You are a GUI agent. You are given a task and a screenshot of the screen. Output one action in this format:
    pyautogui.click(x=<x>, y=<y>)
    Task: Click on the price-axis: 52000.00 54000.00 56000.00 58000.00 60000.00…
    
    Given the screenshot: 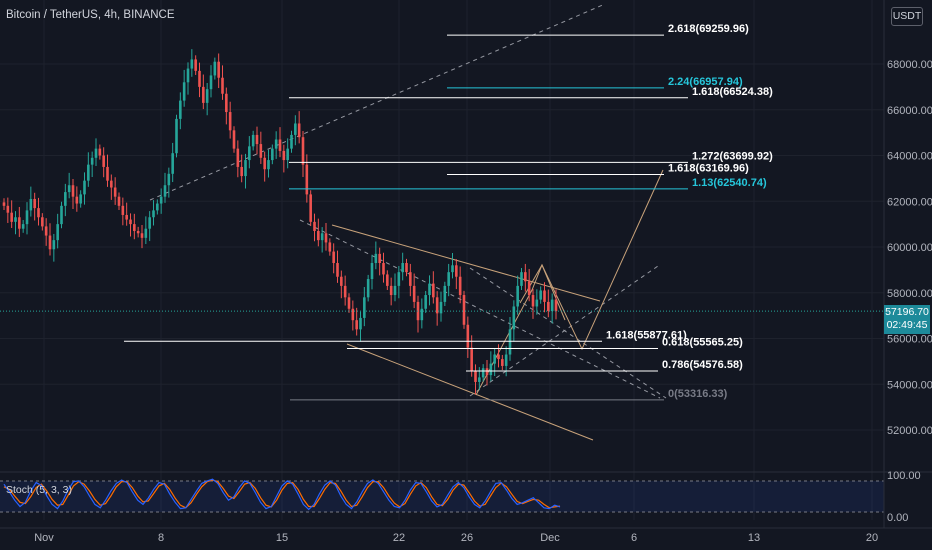 What is the action you would take?
    pyautogui.click(x=907, y=264)
    